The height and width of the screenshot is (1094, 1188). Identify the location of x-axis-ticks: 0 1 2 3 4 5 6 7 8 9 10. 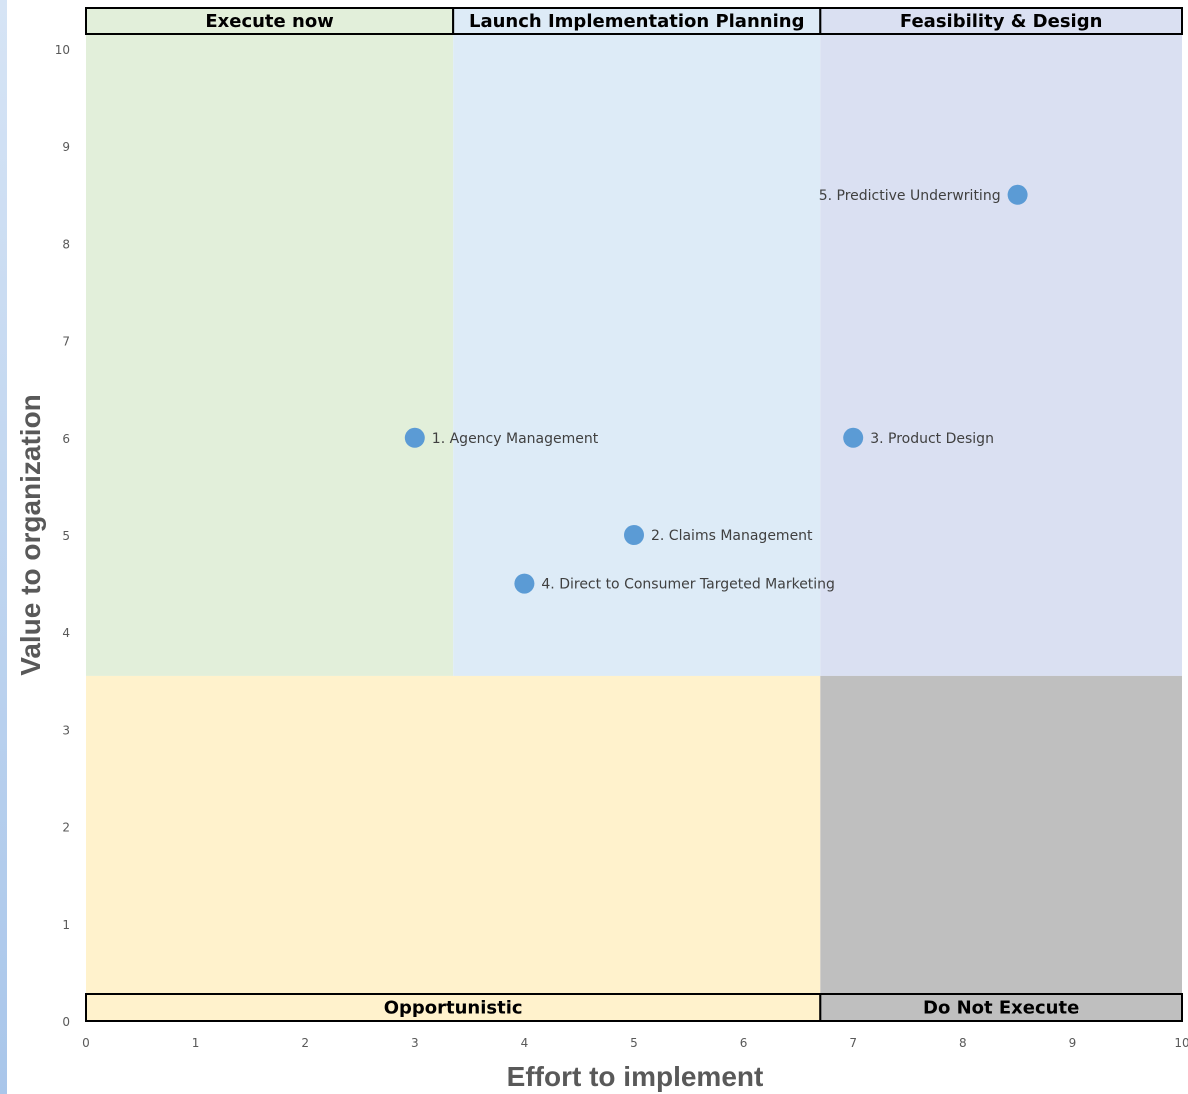
(635, 1043).